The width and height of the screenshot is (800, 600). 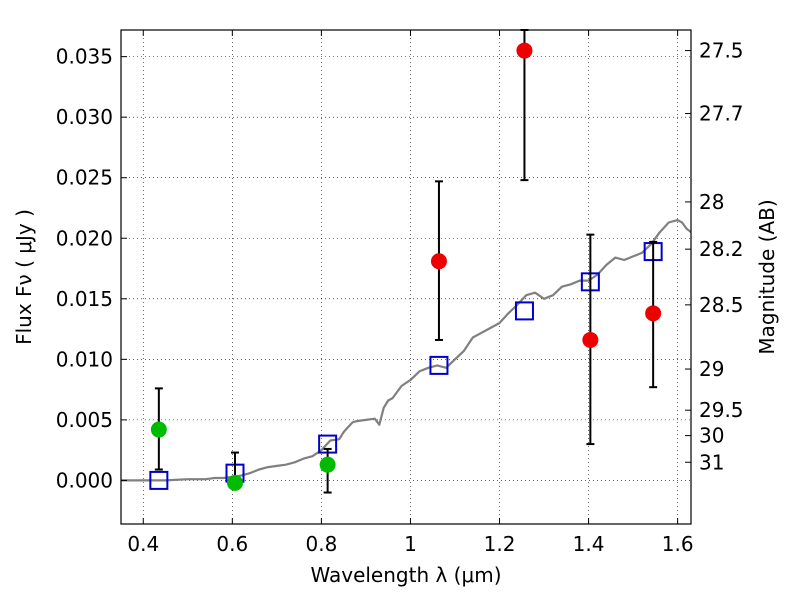 I want to click on y-tick-label: 0.000, so click(x=84, y=480).